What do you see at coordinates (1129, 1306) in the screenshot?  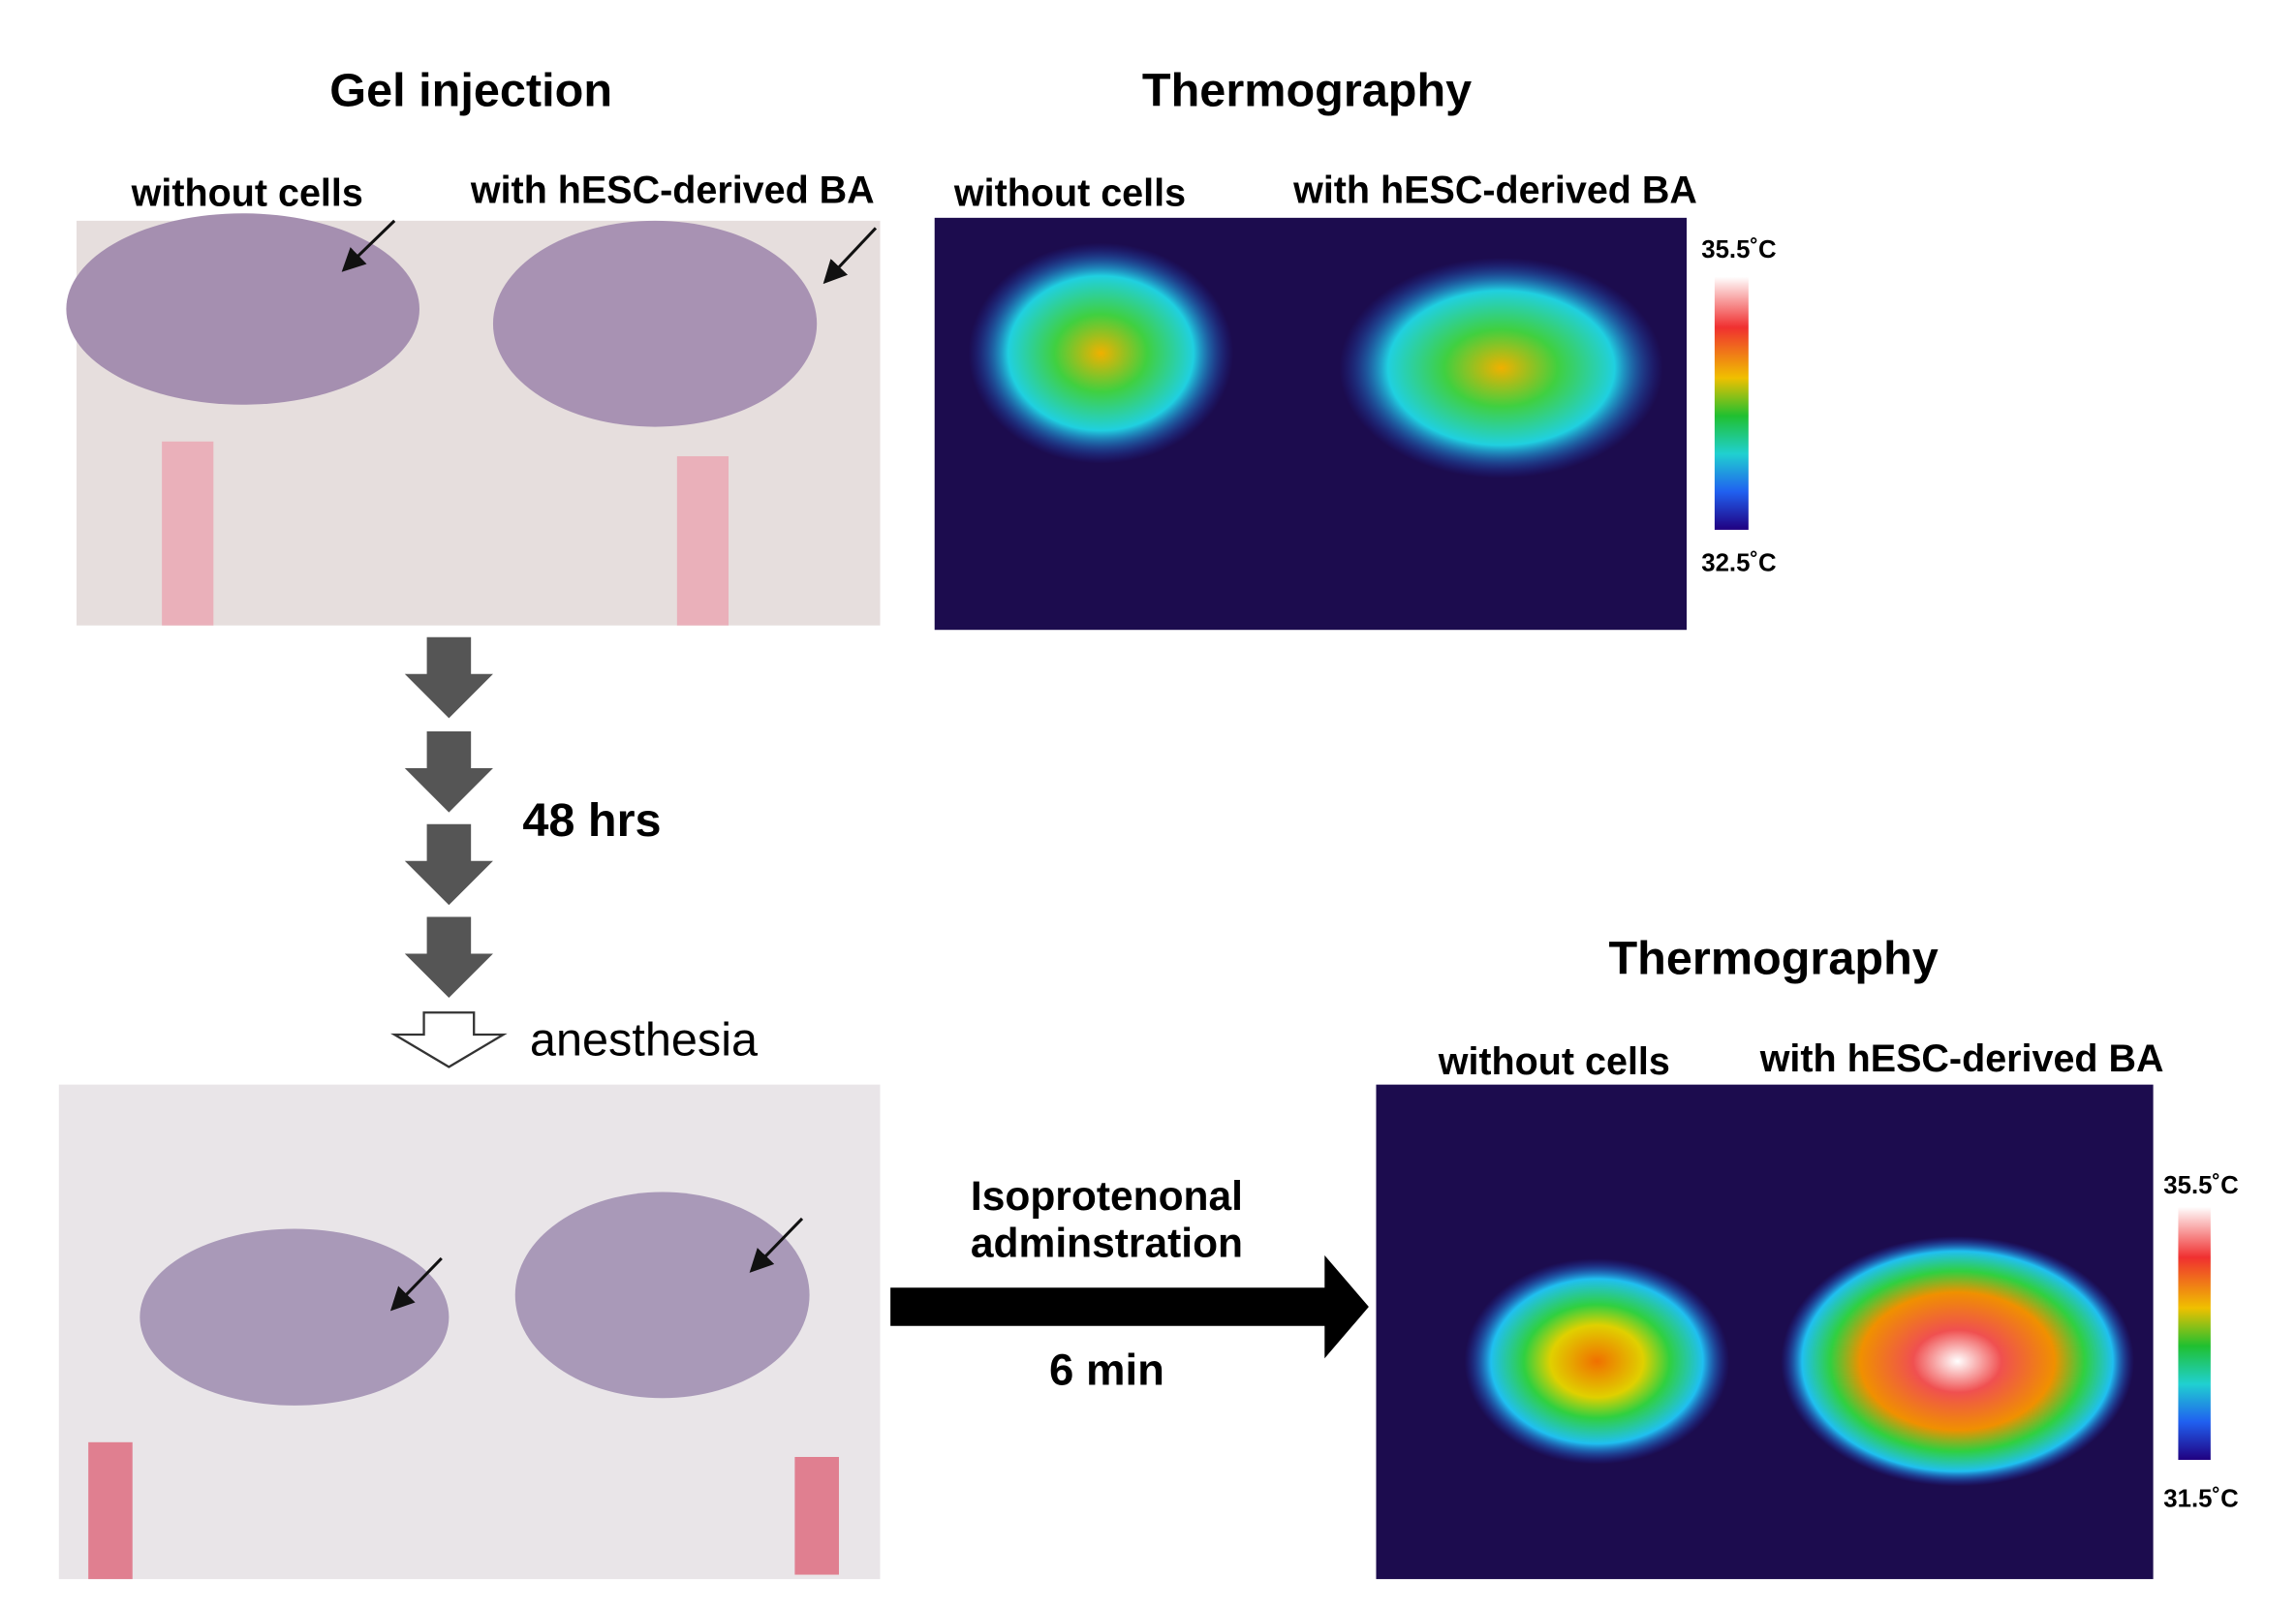 I see `right-arrow` at bounding box center [1129, 1306].